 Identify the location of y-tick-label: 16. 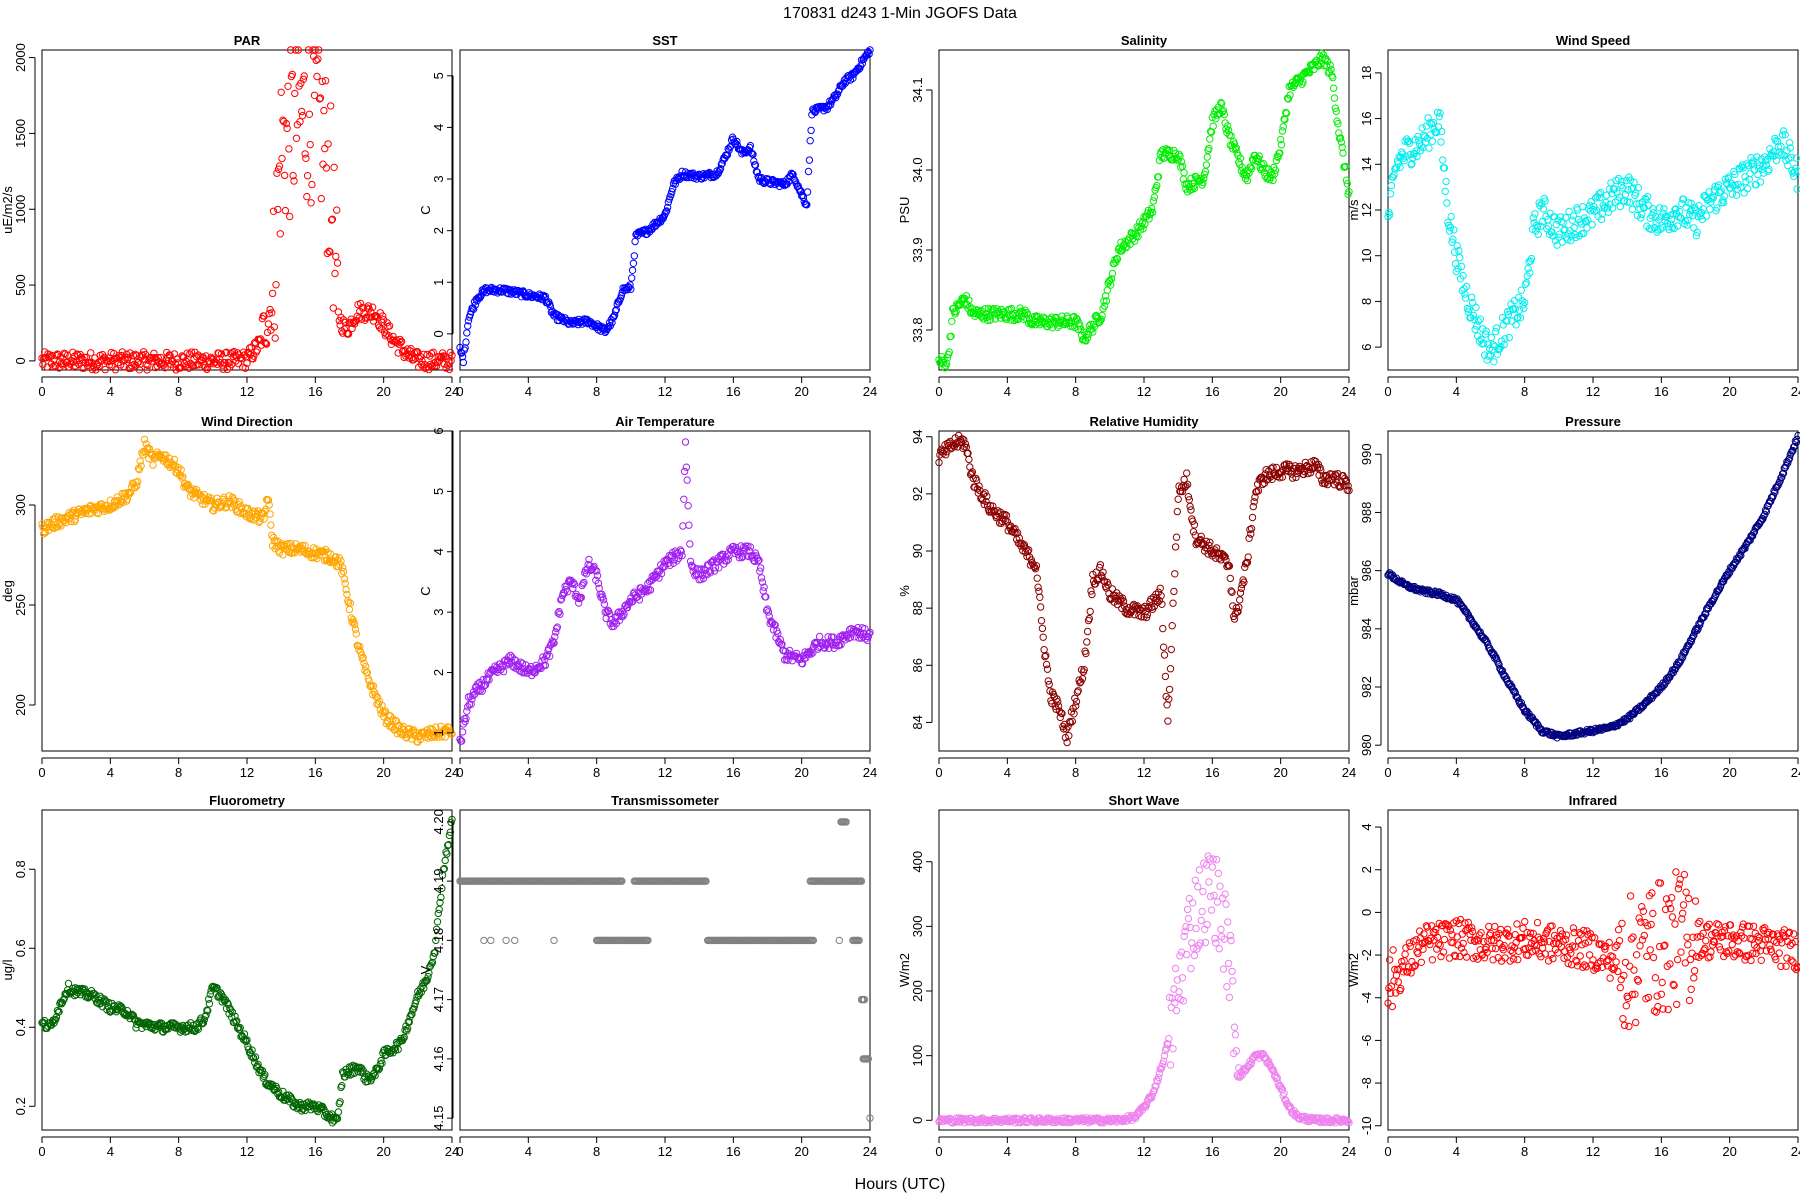
(1366, 118).